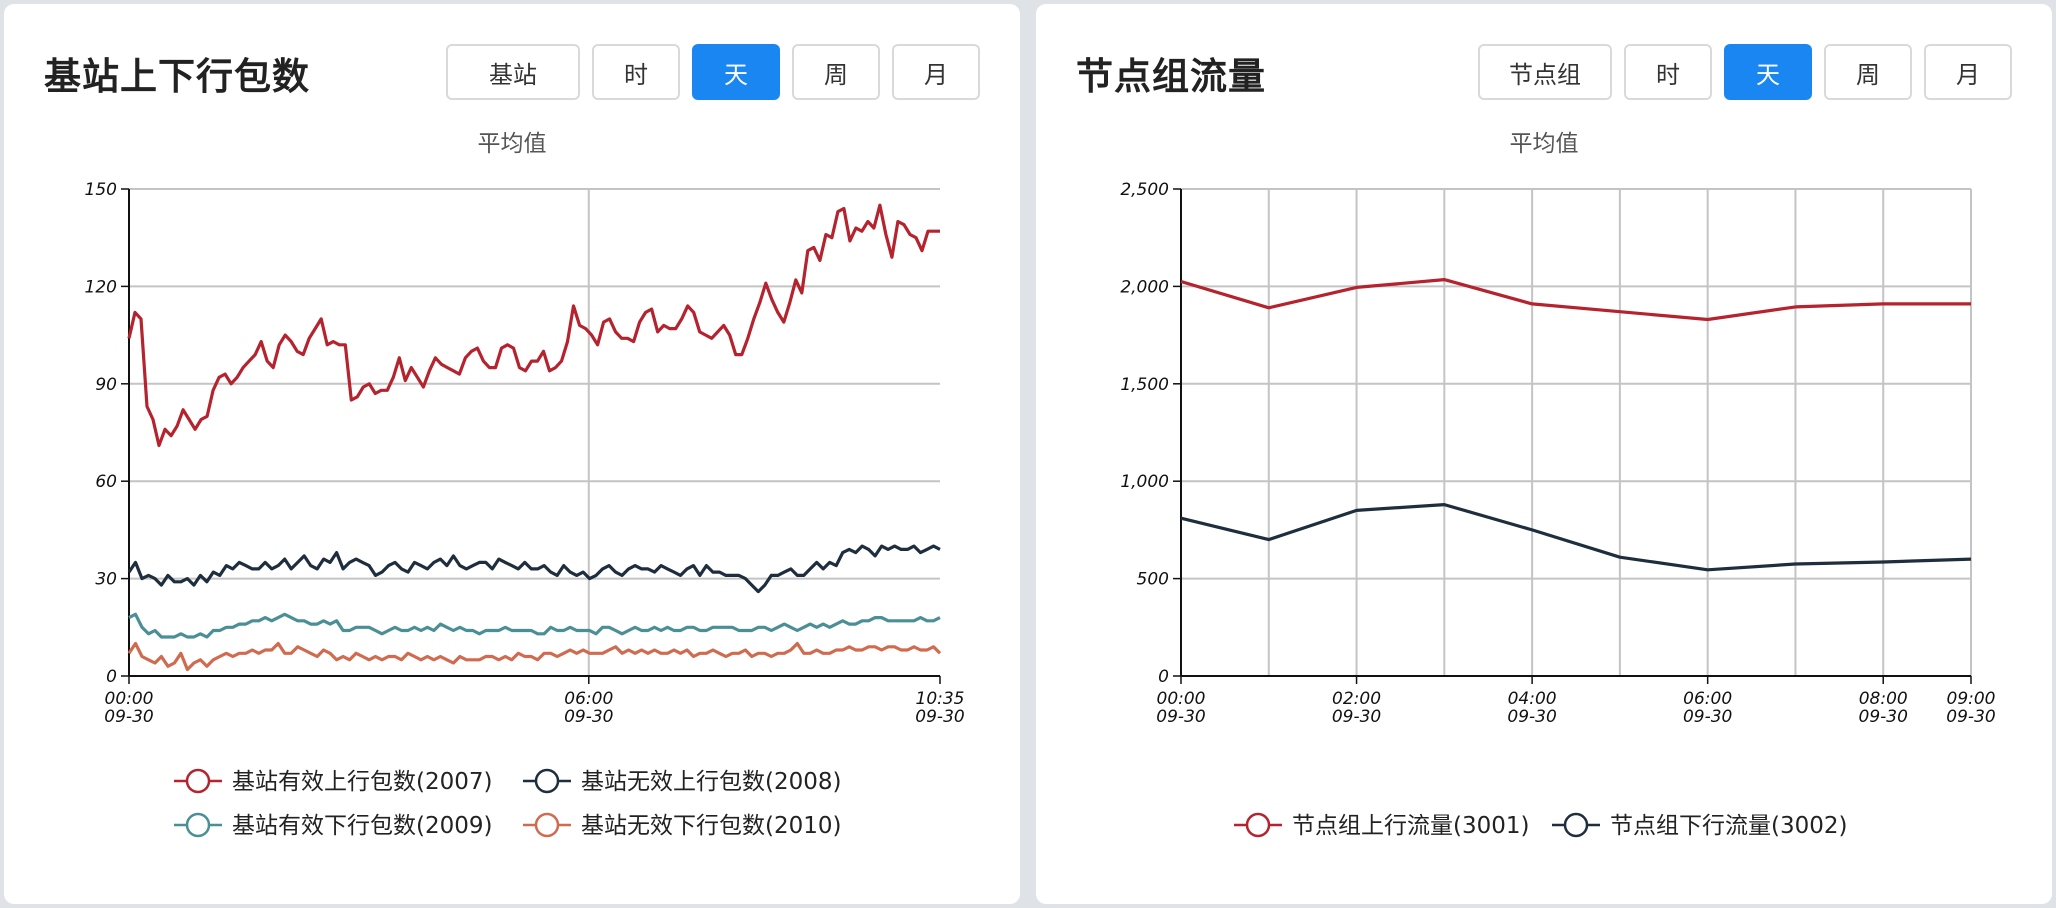 This screenshot has height=908, width=2056. Describe the element at coordinates (711, 826) in the screenshot. I see `legend-label: 基站无效下行包数(2010)` at that location.